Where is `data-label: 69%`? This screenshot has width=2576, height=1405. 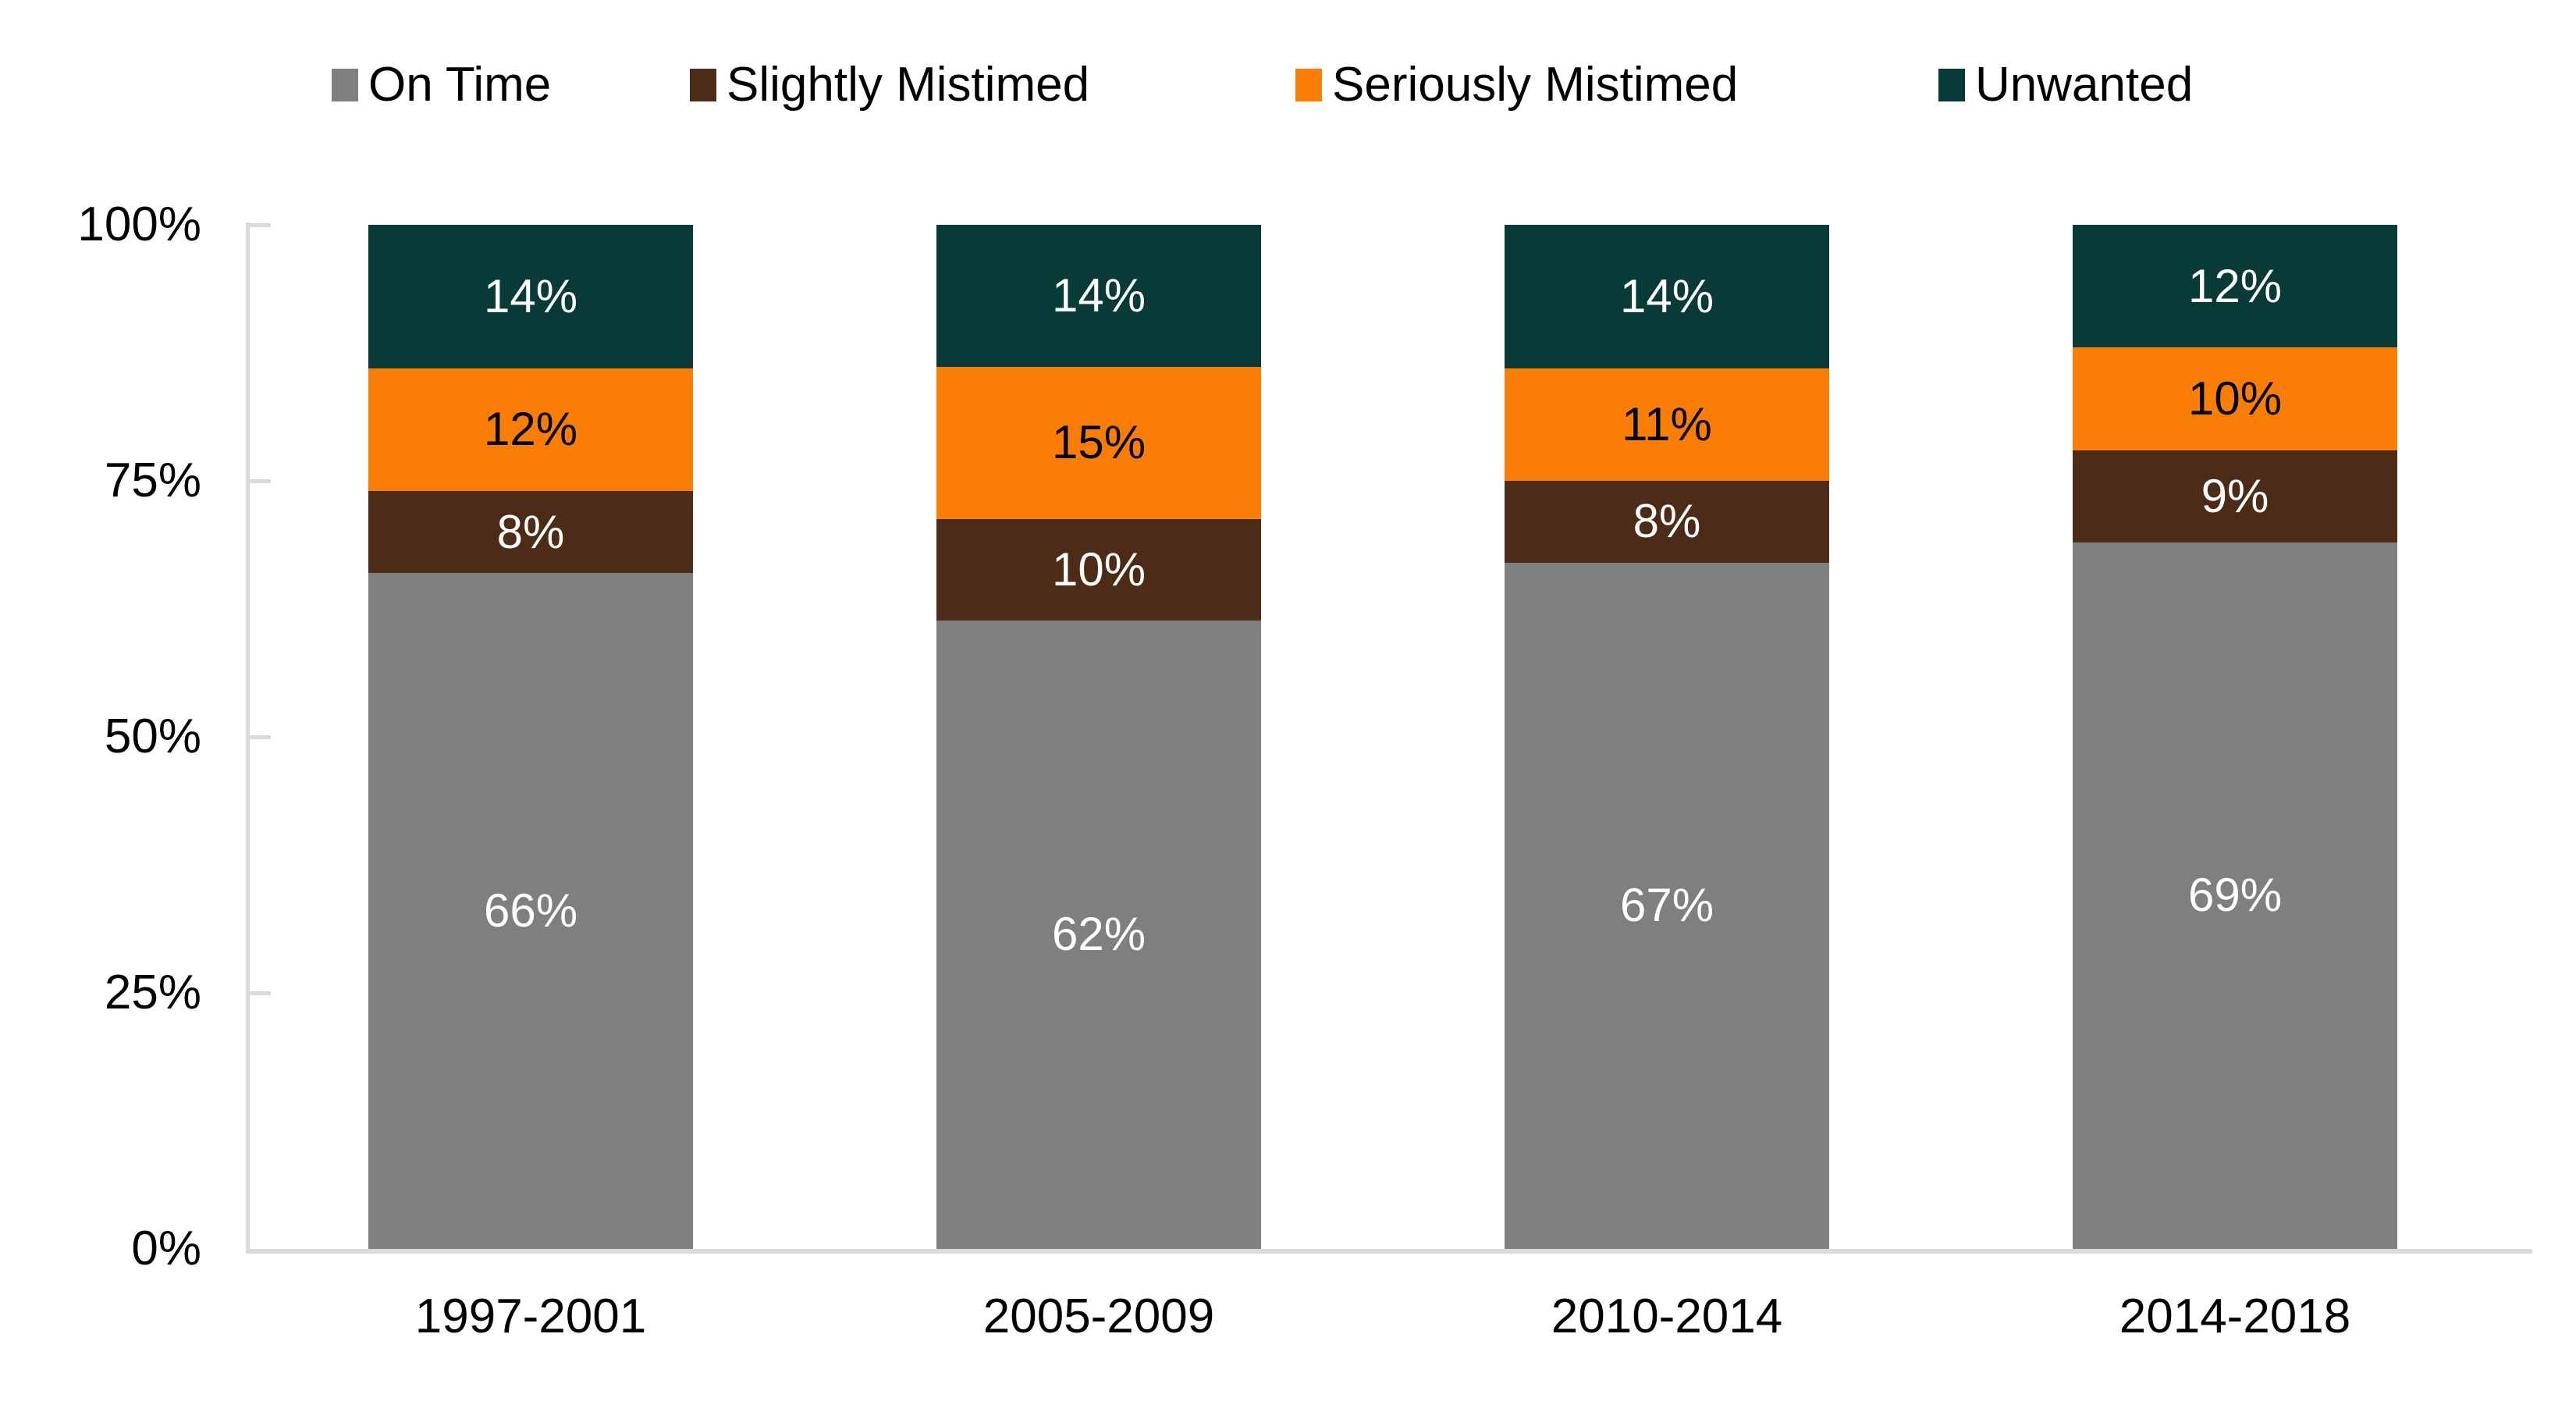 data-label: 69% is located at coordinates (2235, 895).